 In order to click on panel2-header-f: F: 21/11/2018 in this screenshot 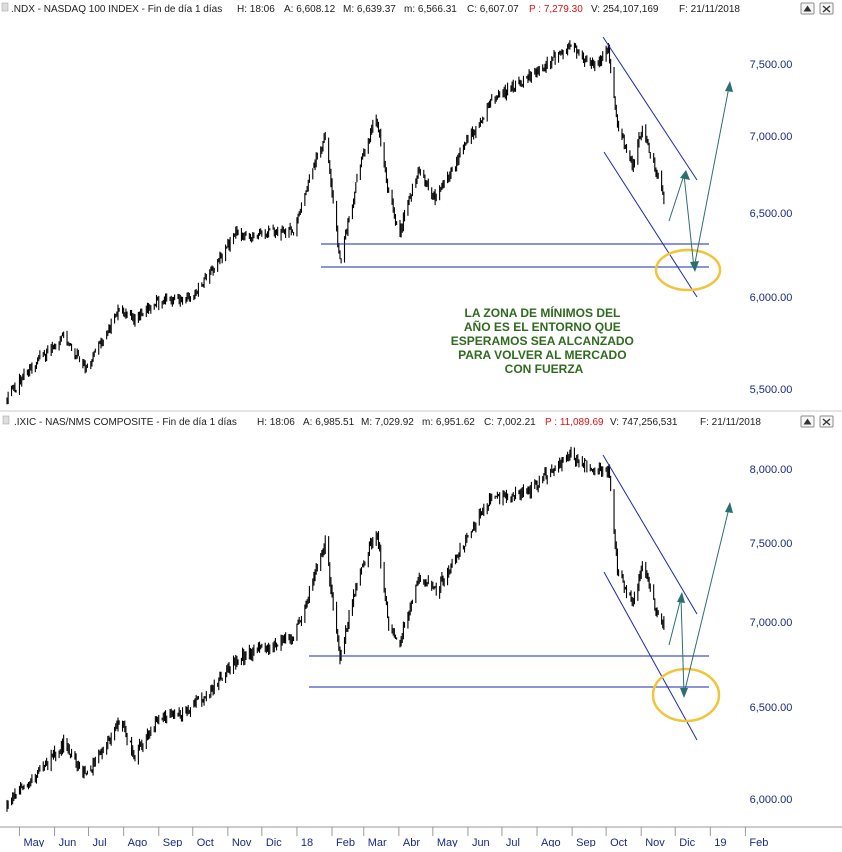, I will do `click(730, 422)`.